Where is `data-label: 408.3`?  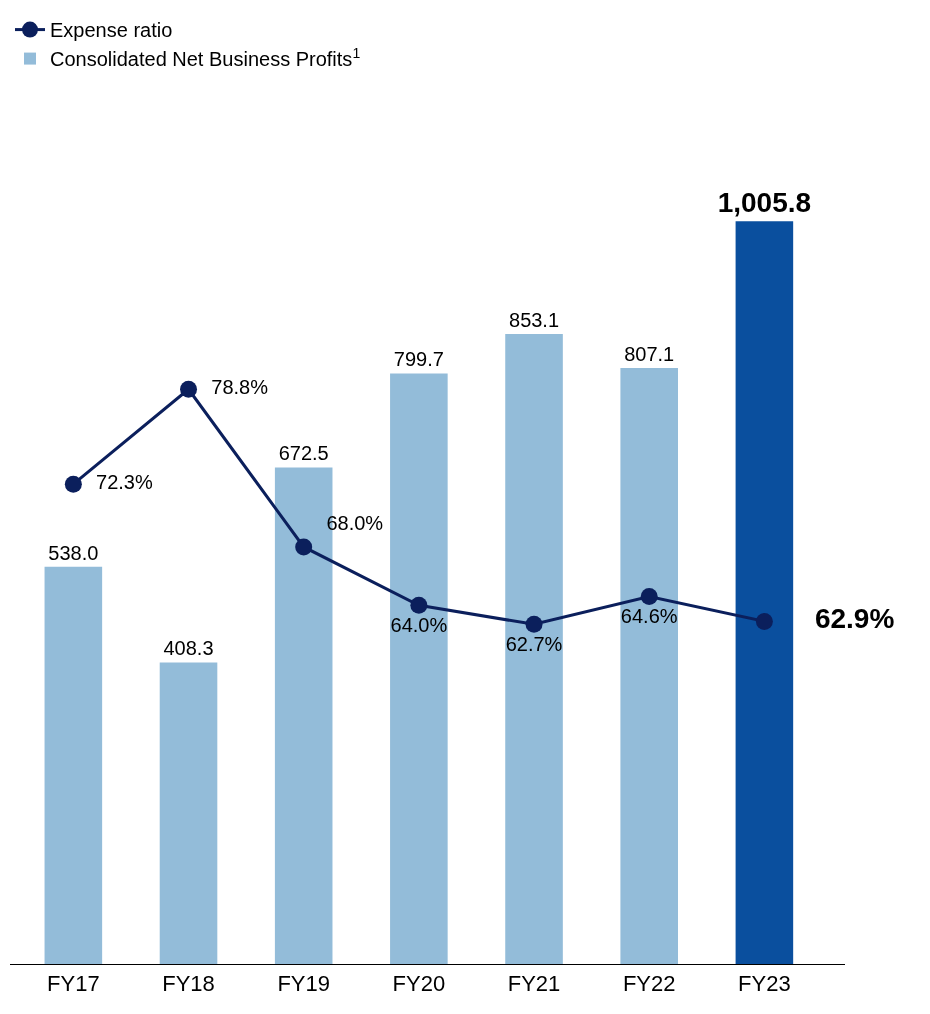 data-label: 408.3 is located at coordinates (188, 648).